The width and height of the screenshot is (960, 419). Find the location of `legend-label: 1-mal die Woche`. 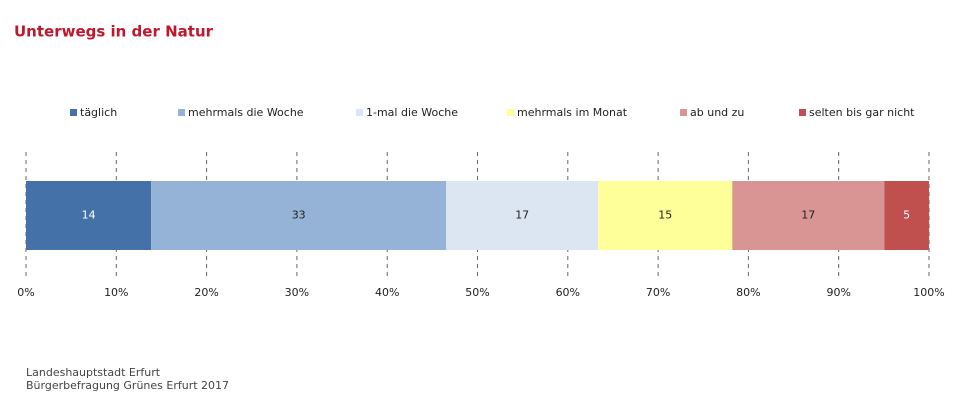

legend-label: 1-mal die Woche is located at coordinates (412, 112).